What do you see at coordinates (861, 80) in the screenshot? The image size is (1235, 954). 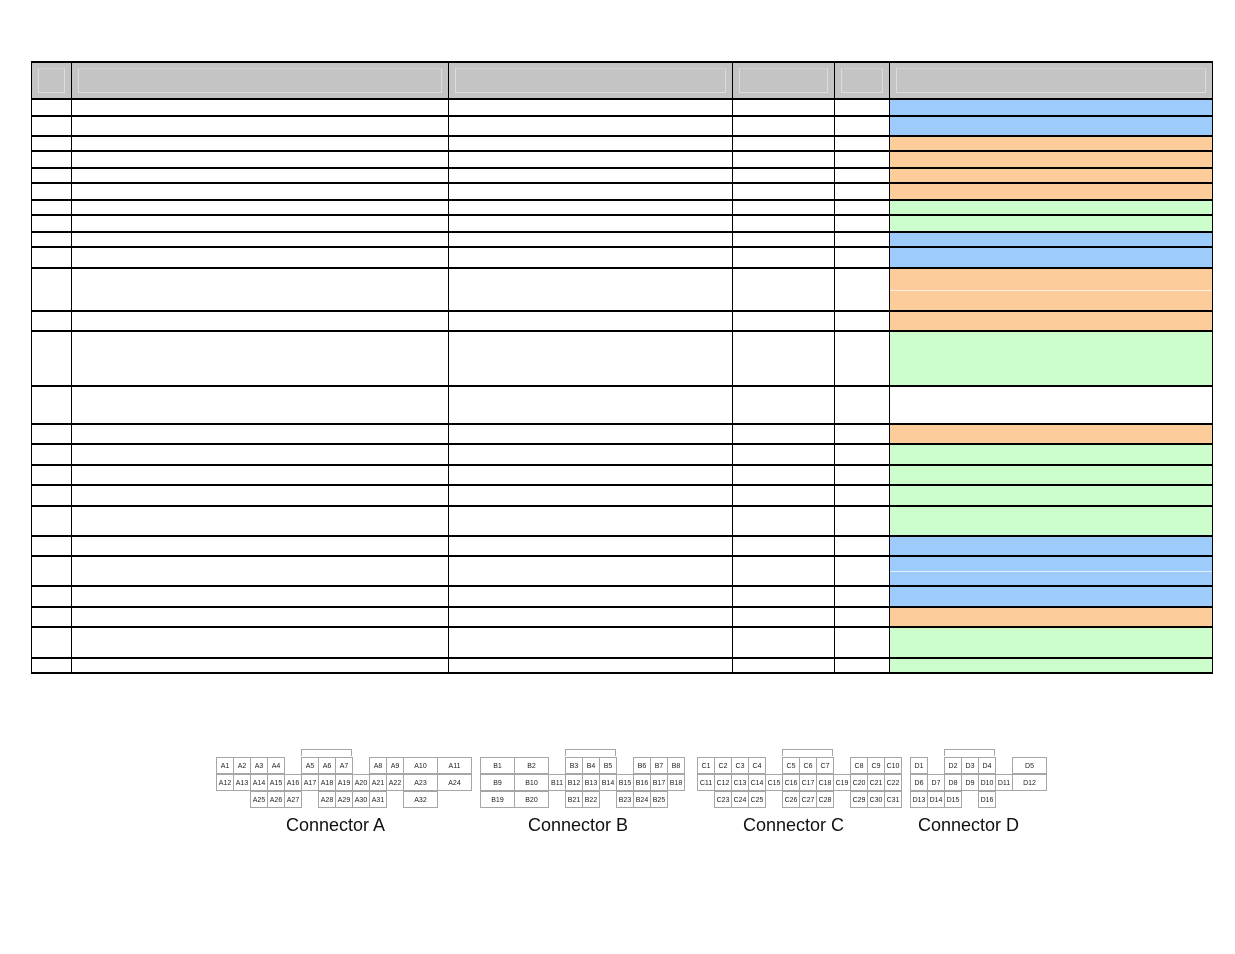 I see `header-cell` at bounding box center [861, 80].